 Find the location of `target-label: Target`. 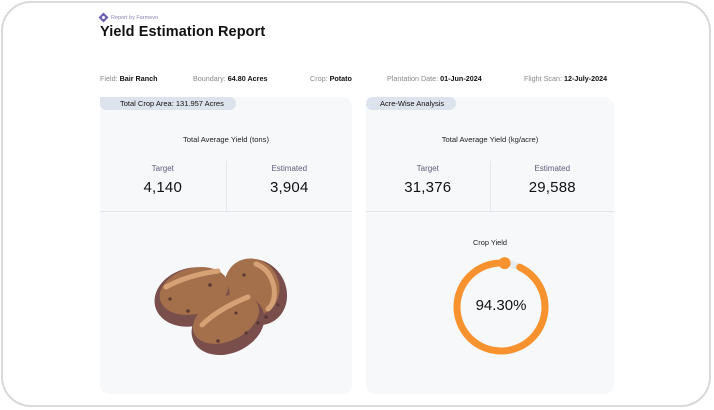

target-label: Target is located at coordinates (162, 168).